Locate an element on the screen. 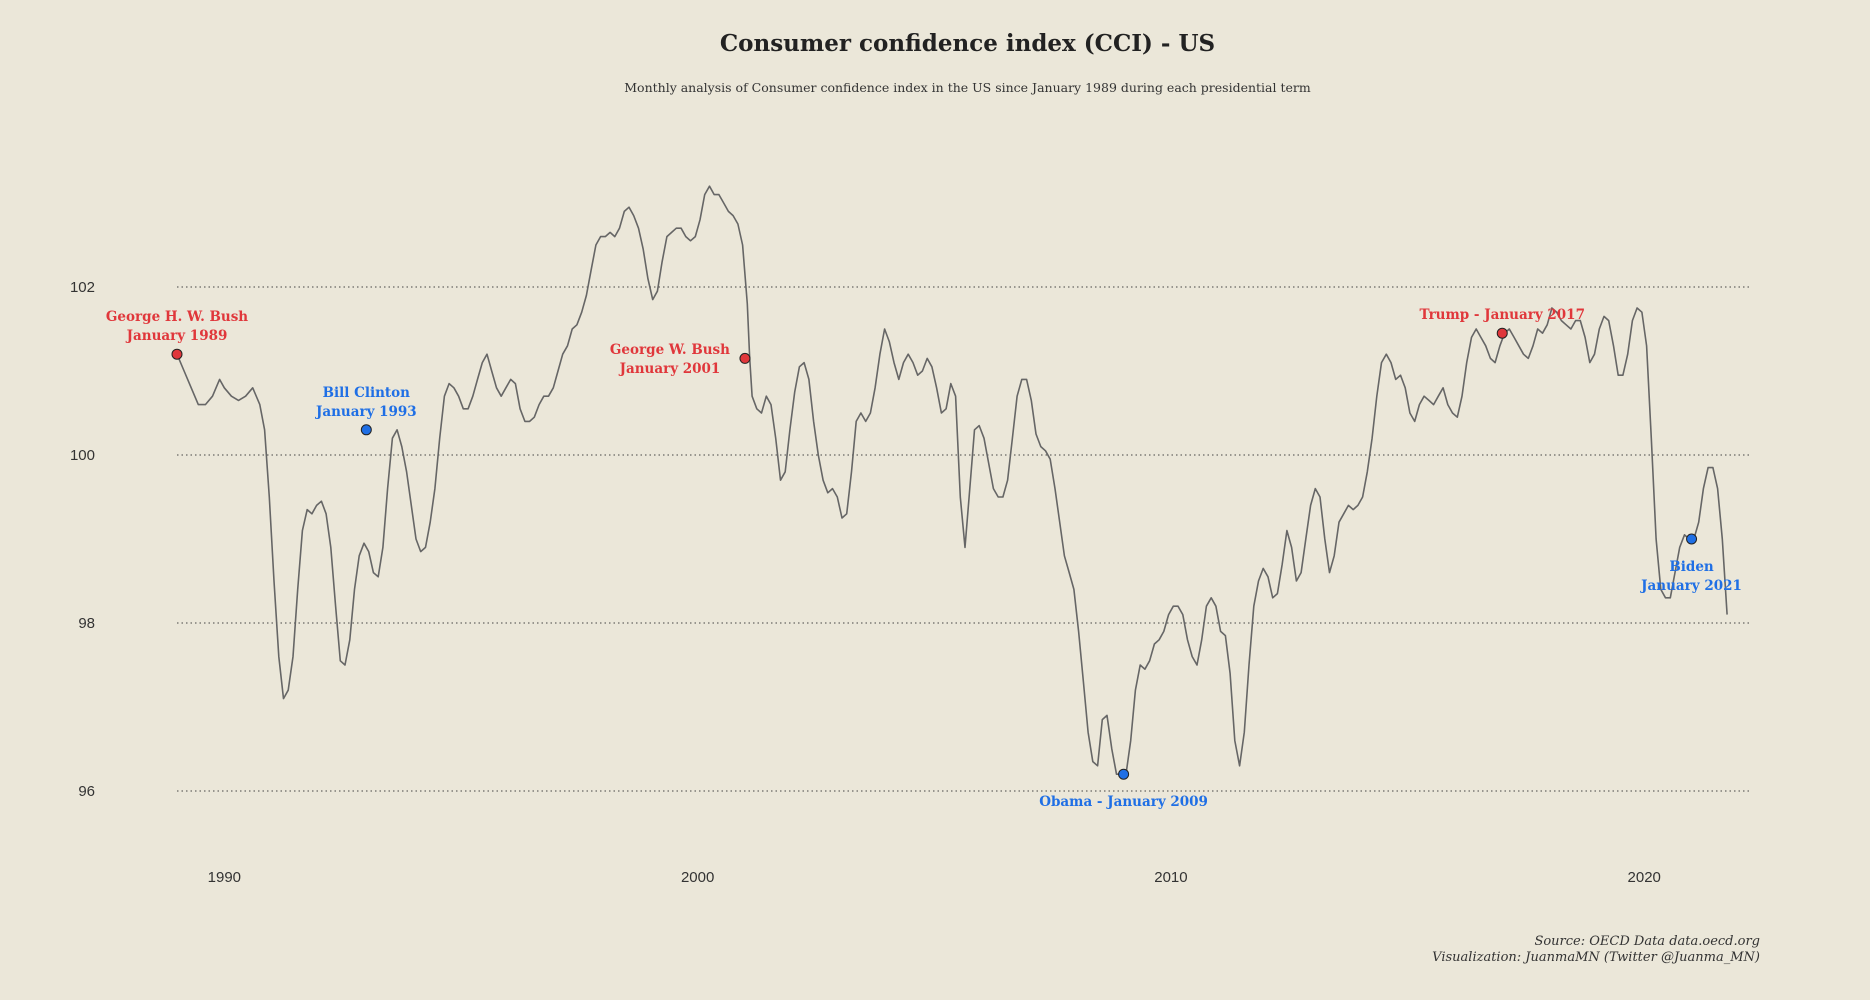 Image resolution: width=1870 pixels, height=1000 pixels. chart-title: Consumer confidence index (CCI) - US is located at coordinates (967, 43).